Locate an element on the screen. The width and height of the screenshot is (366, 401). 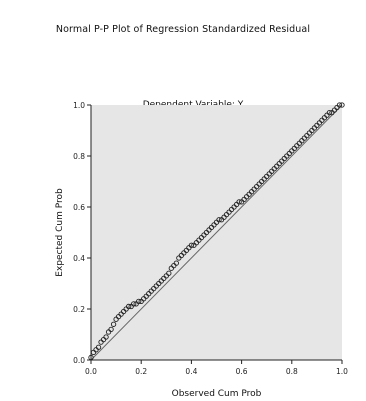
y-tick-label: 0.8 is located at coordinates (79, 156).